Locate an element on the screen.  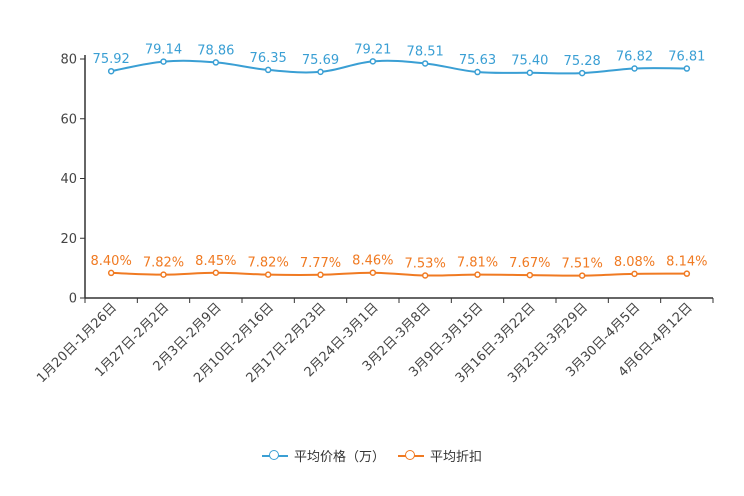
data-label-discount: 8.14% is located at coordinates (686, 262).